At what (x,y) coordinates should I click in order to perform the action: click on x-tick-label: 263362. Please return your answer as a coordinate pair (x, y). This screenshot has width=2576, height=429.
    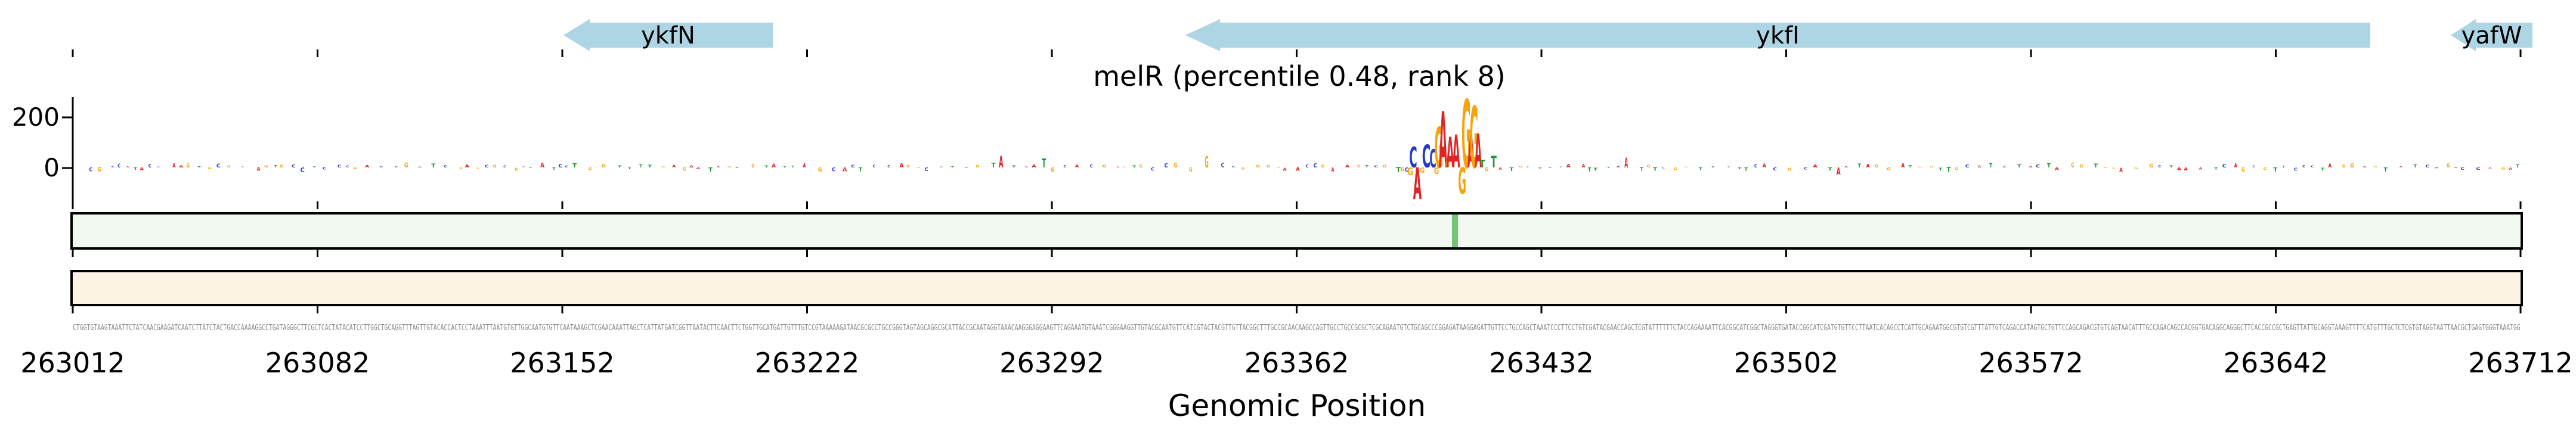
    Looking at the image, I should click on (1296, 363).